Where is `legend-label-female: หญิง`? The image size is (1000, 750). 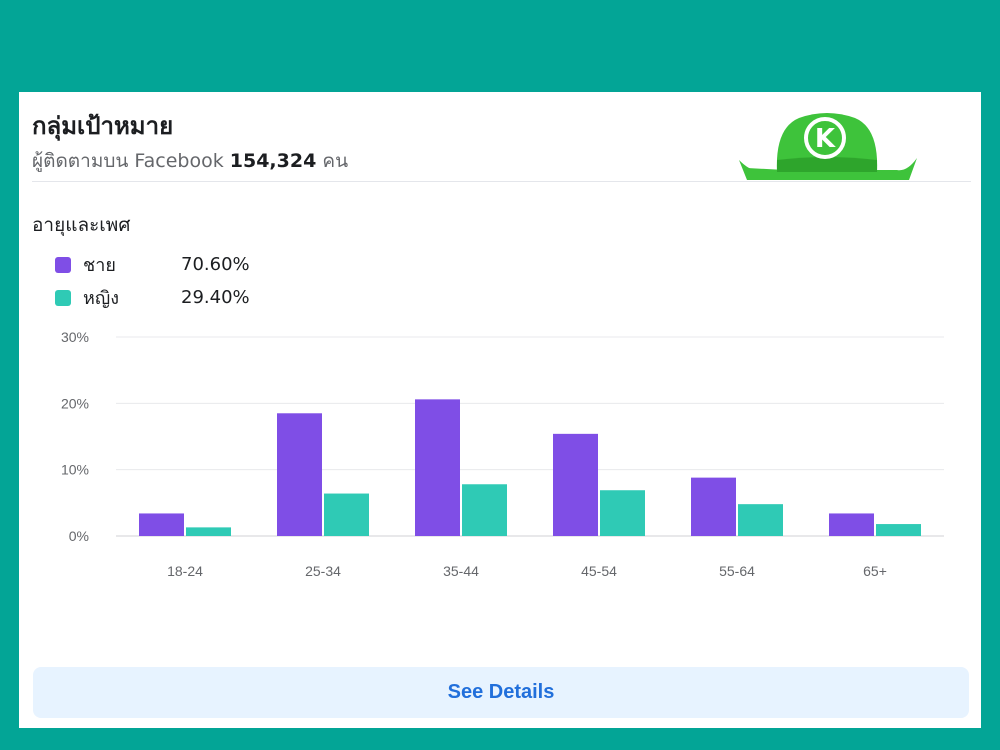
legend-label-female: หญิง is located at coordinates (101, 298).